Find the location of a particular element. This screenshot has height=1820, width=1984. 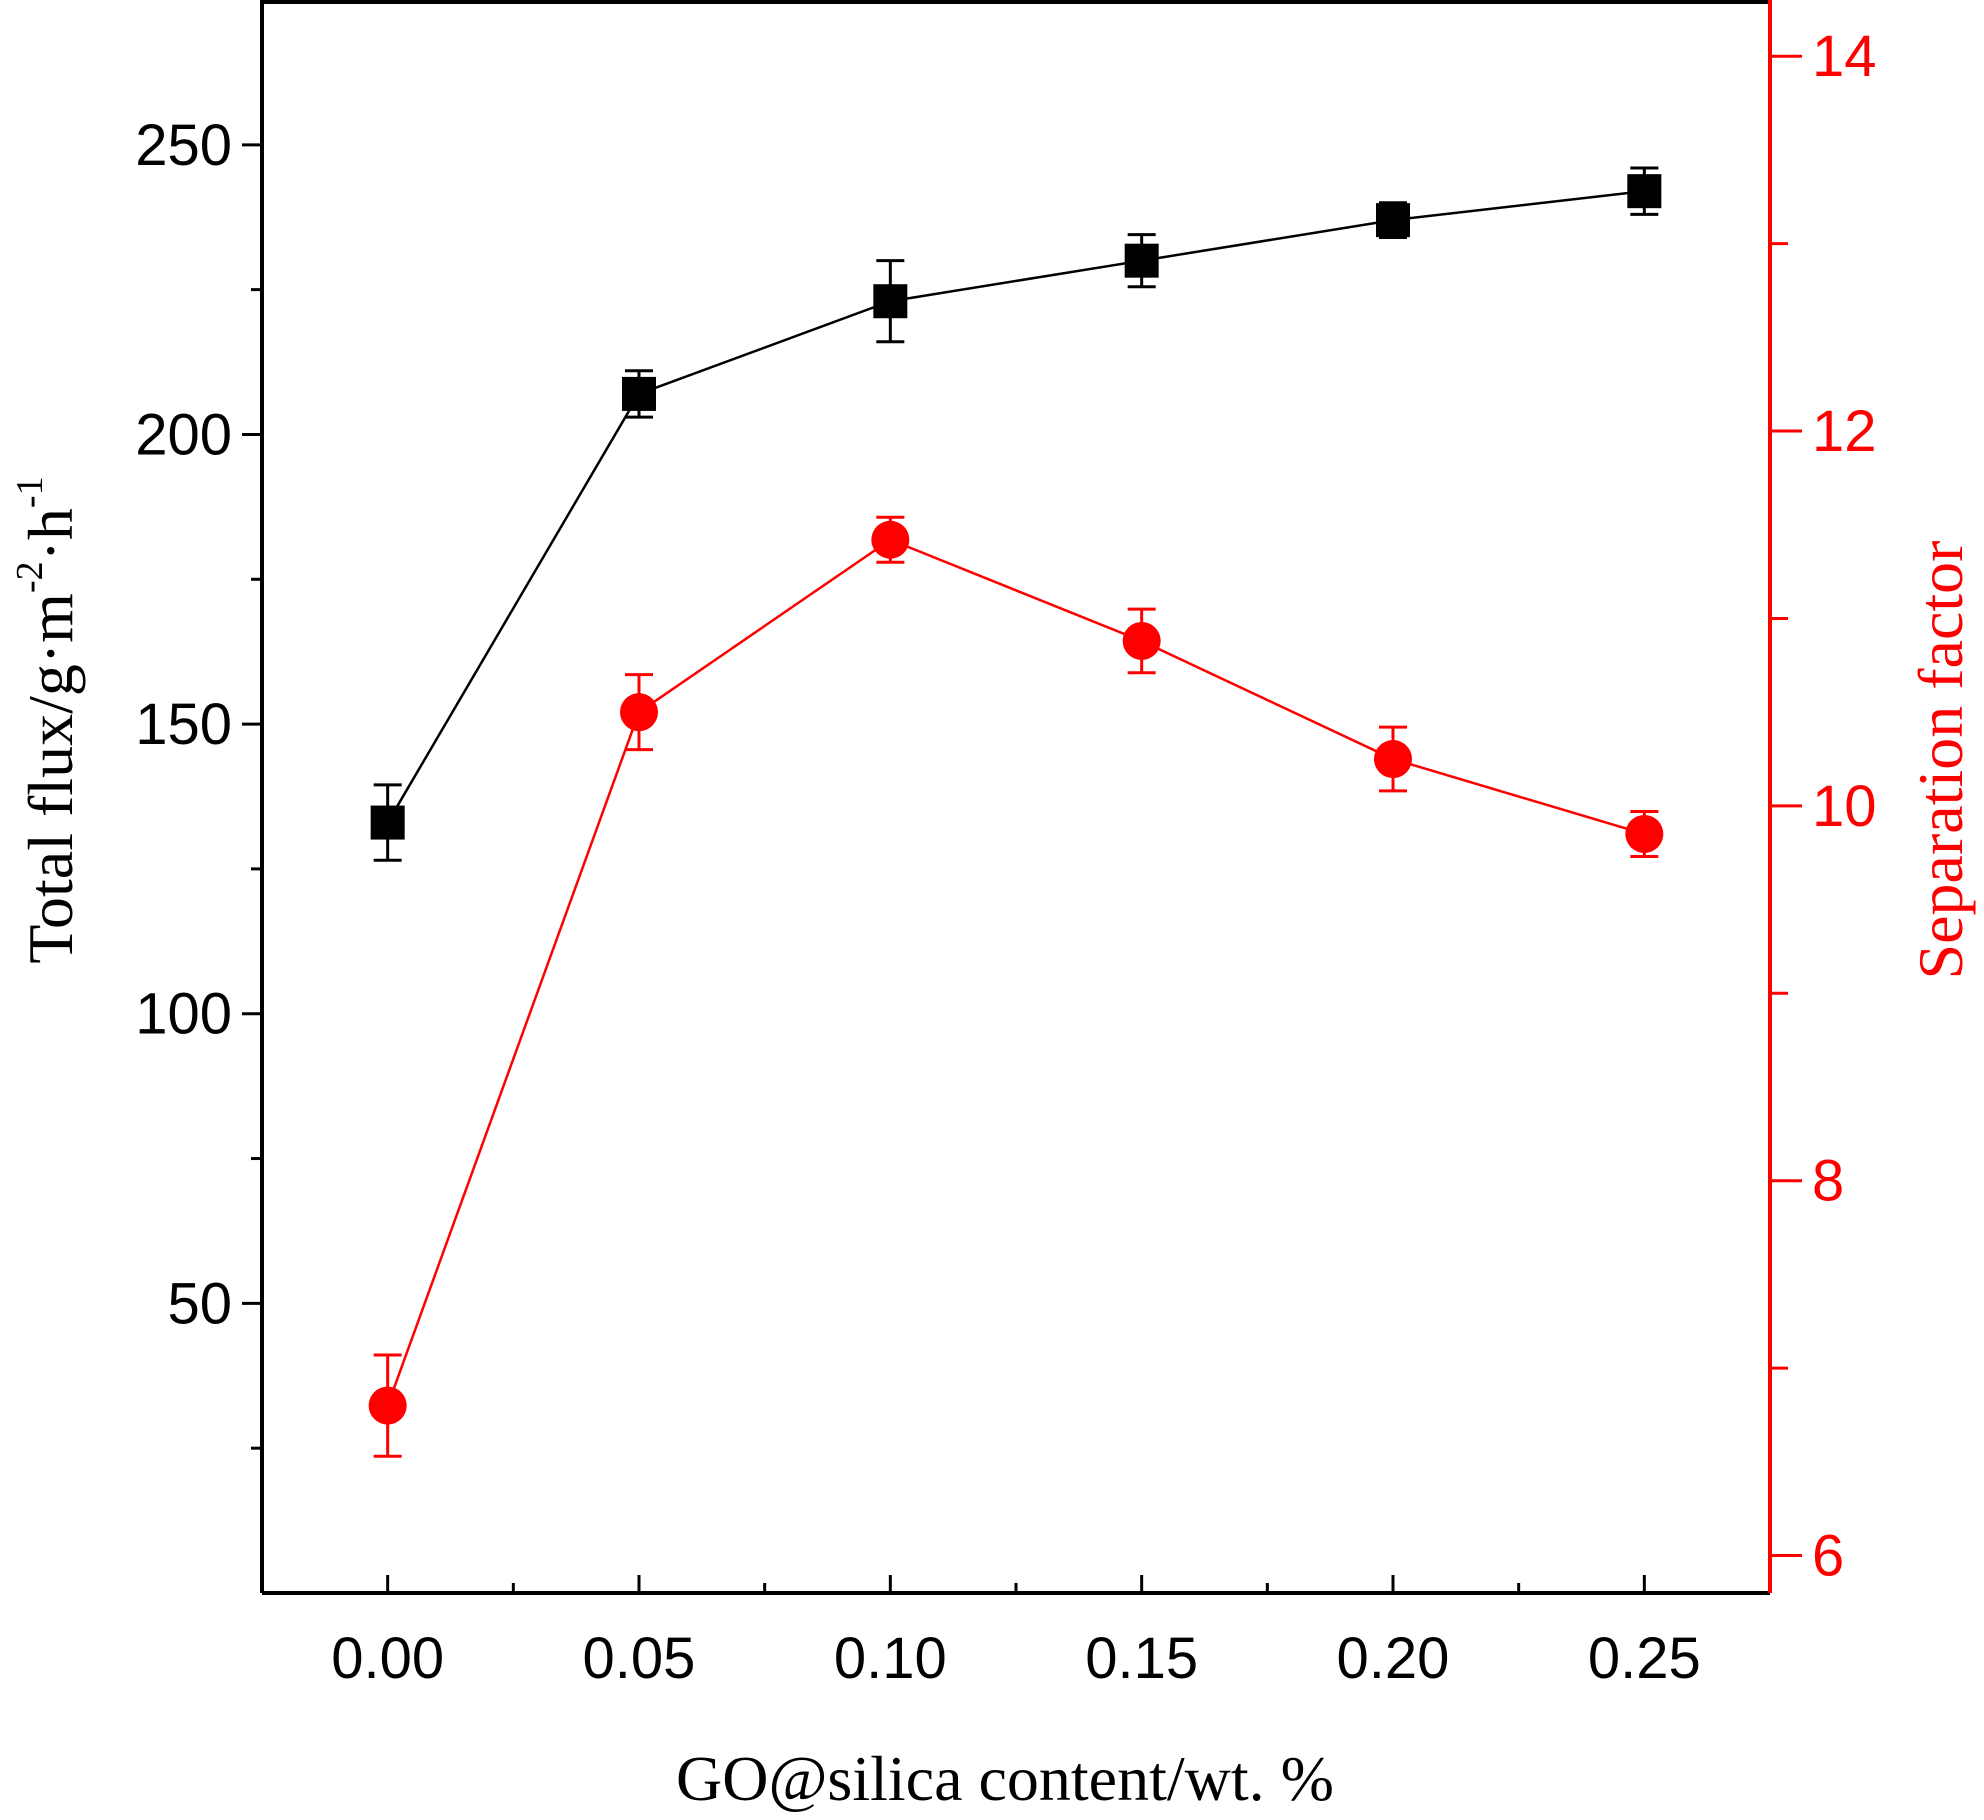

right-y-tick-label: 8 is located at coordinates (1828, 1181).